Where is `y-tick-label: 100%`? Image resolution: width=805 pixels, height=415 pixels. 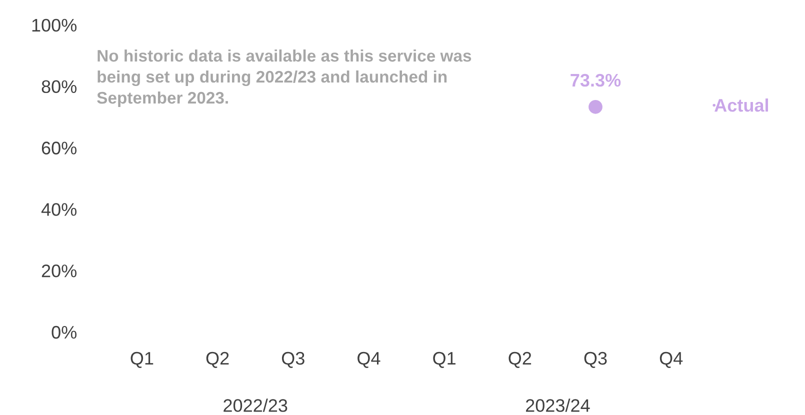
y-tick-label: 100% is located at coordinates (54, 25).